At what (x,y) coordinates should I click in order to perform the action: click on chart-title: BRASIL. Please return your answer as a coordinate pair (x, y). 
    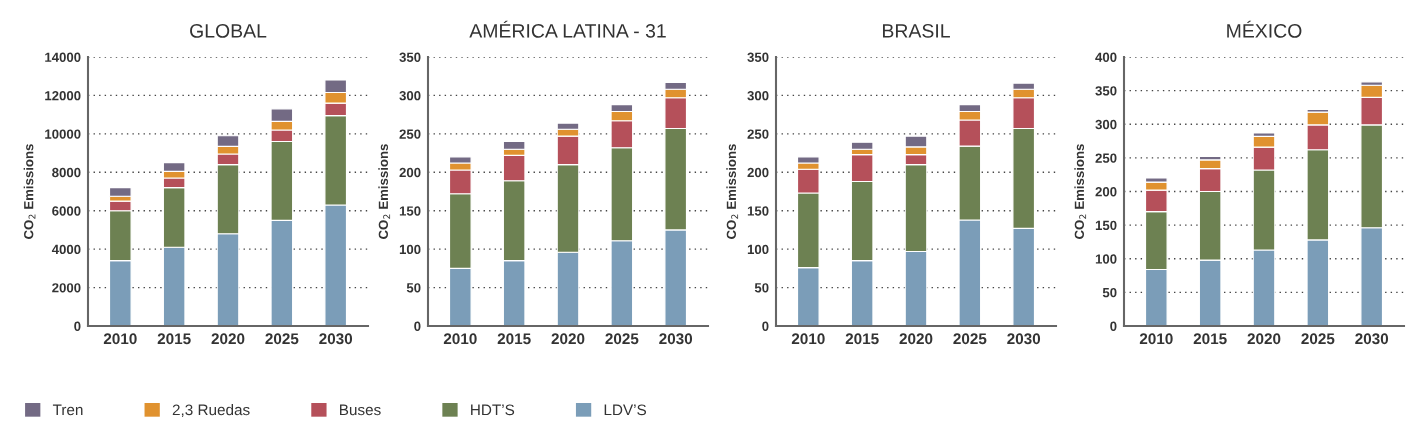
    Looking at the image, I should click on (916, 30).